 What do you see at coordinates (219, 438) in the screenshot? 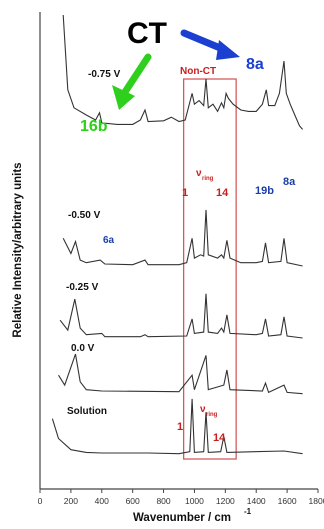
I see `annotation-14-solution: 14` at bounding box center [219, 438].